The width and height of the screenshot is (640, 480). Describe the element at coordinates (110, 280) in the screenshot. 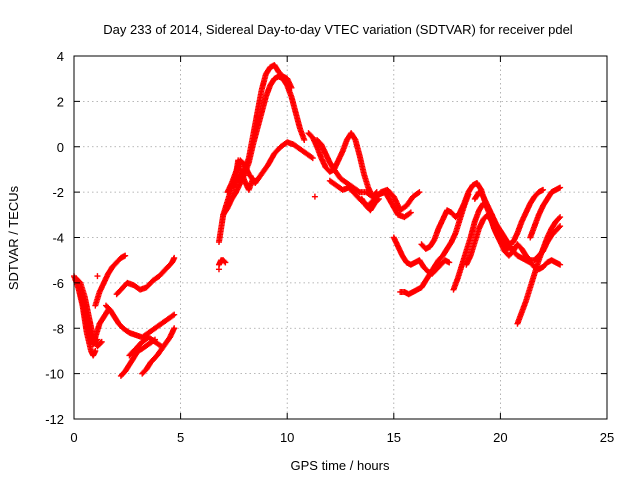

I see `series-arc-e` at that location.